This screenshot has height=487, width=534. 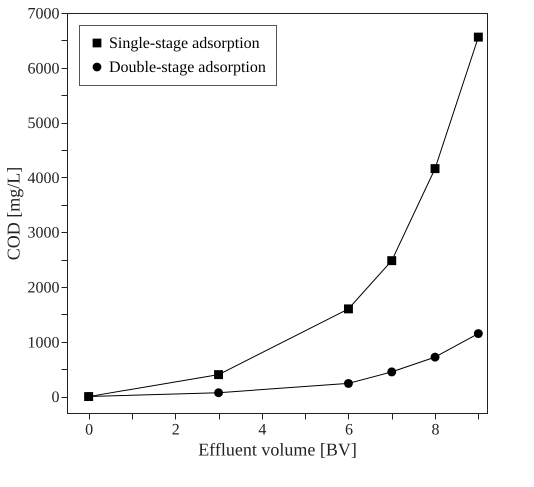 I want to click on x-tick-label: 0, so click(x=89, y=430).